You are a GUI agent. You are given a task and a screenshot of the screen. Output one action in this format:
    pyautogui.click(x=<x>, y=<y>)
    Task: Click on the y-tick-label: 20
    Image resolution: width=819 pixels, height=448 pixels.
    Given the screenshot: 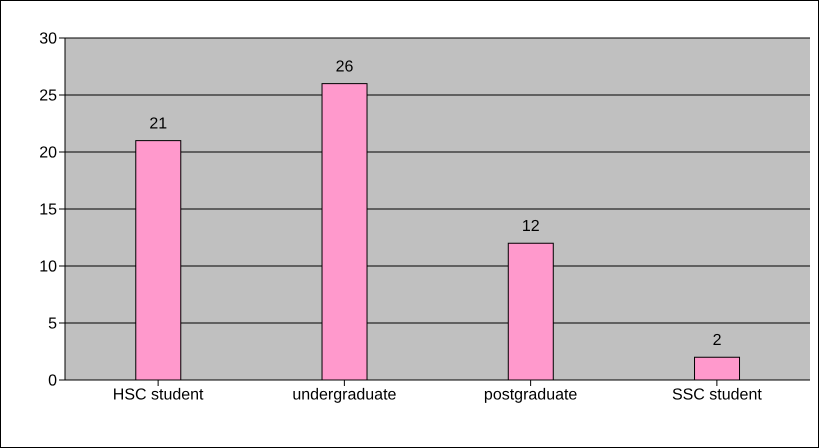 What is the action you would take?
    pyautogui.click(x=48, y=153)
    